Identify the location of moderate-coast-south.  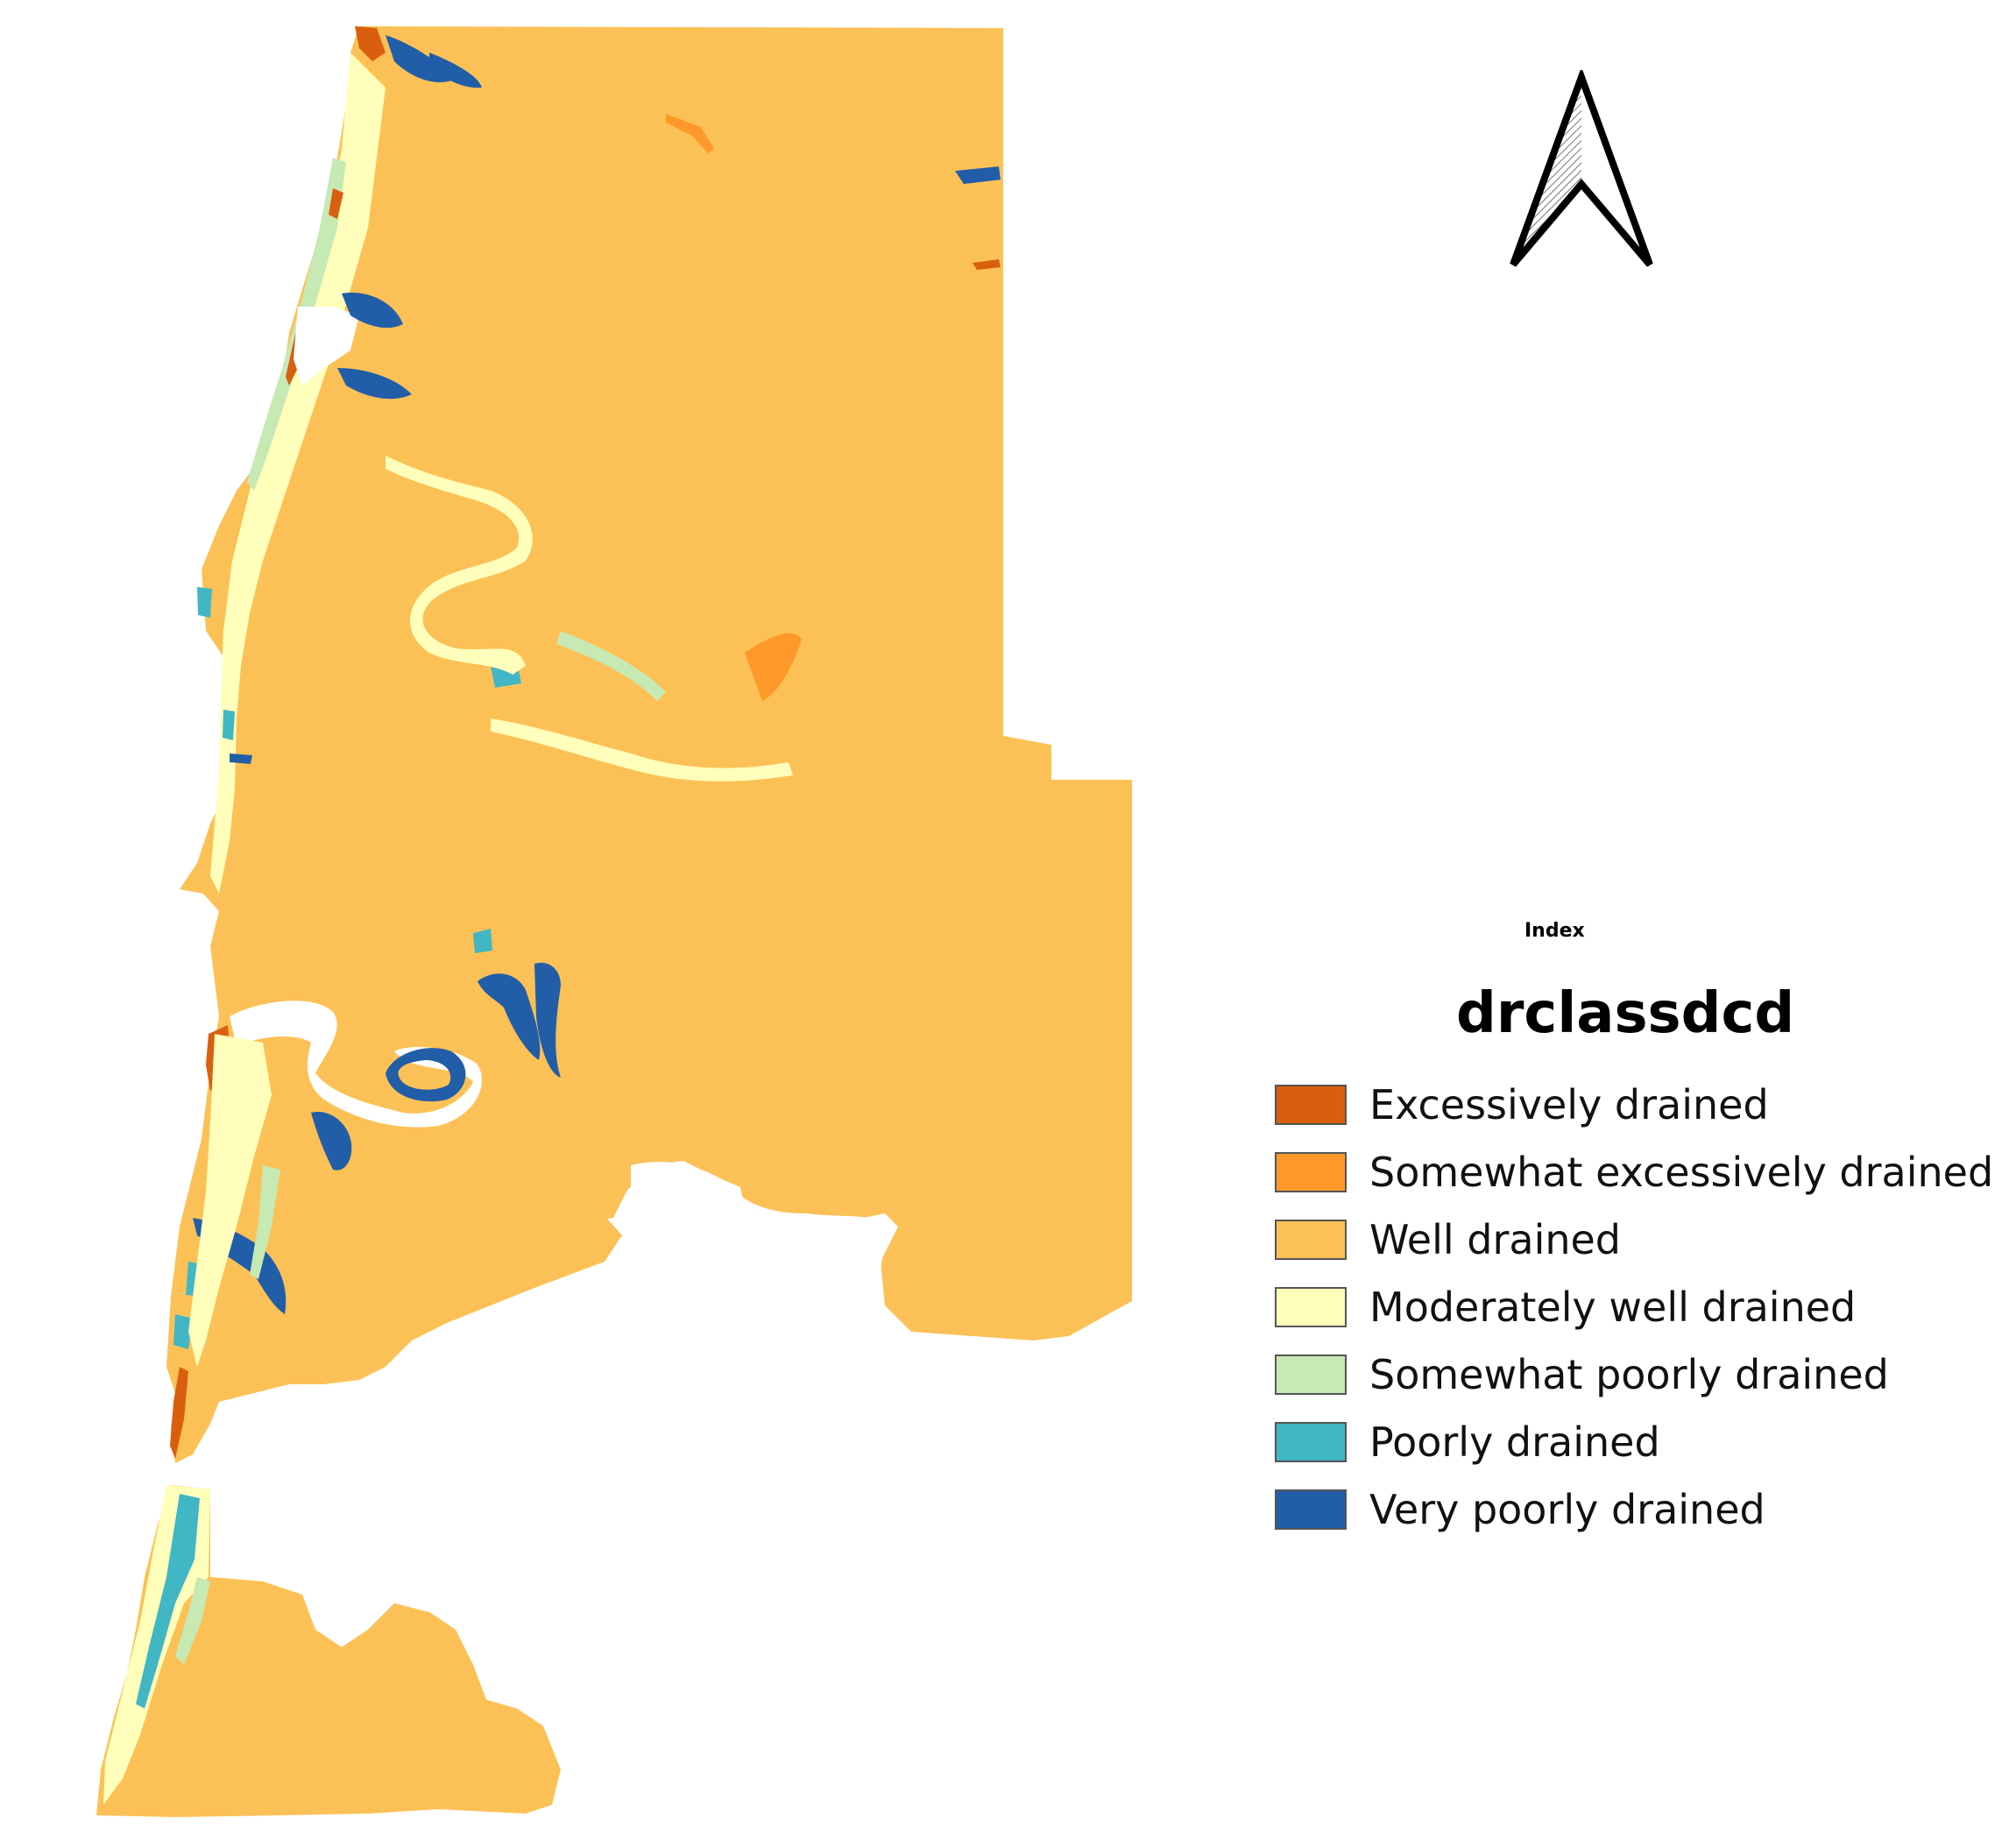
(230, 1201).